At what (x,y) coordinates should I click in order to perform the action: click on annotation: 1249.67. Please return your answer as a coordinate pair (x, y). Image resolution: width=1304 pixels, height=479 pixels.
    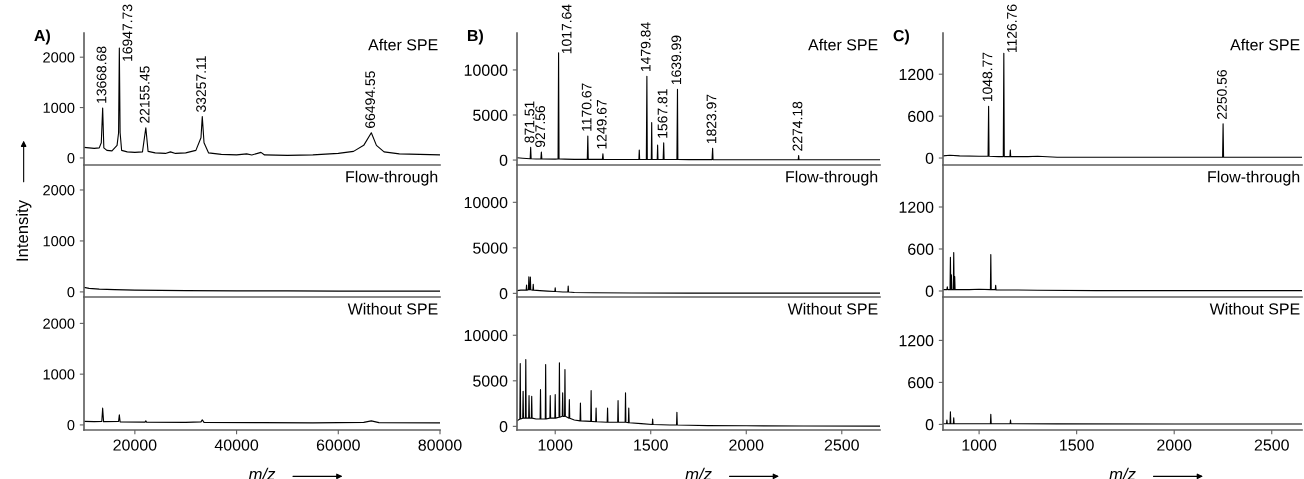
    Looking at the image, I should click on (601, 124).